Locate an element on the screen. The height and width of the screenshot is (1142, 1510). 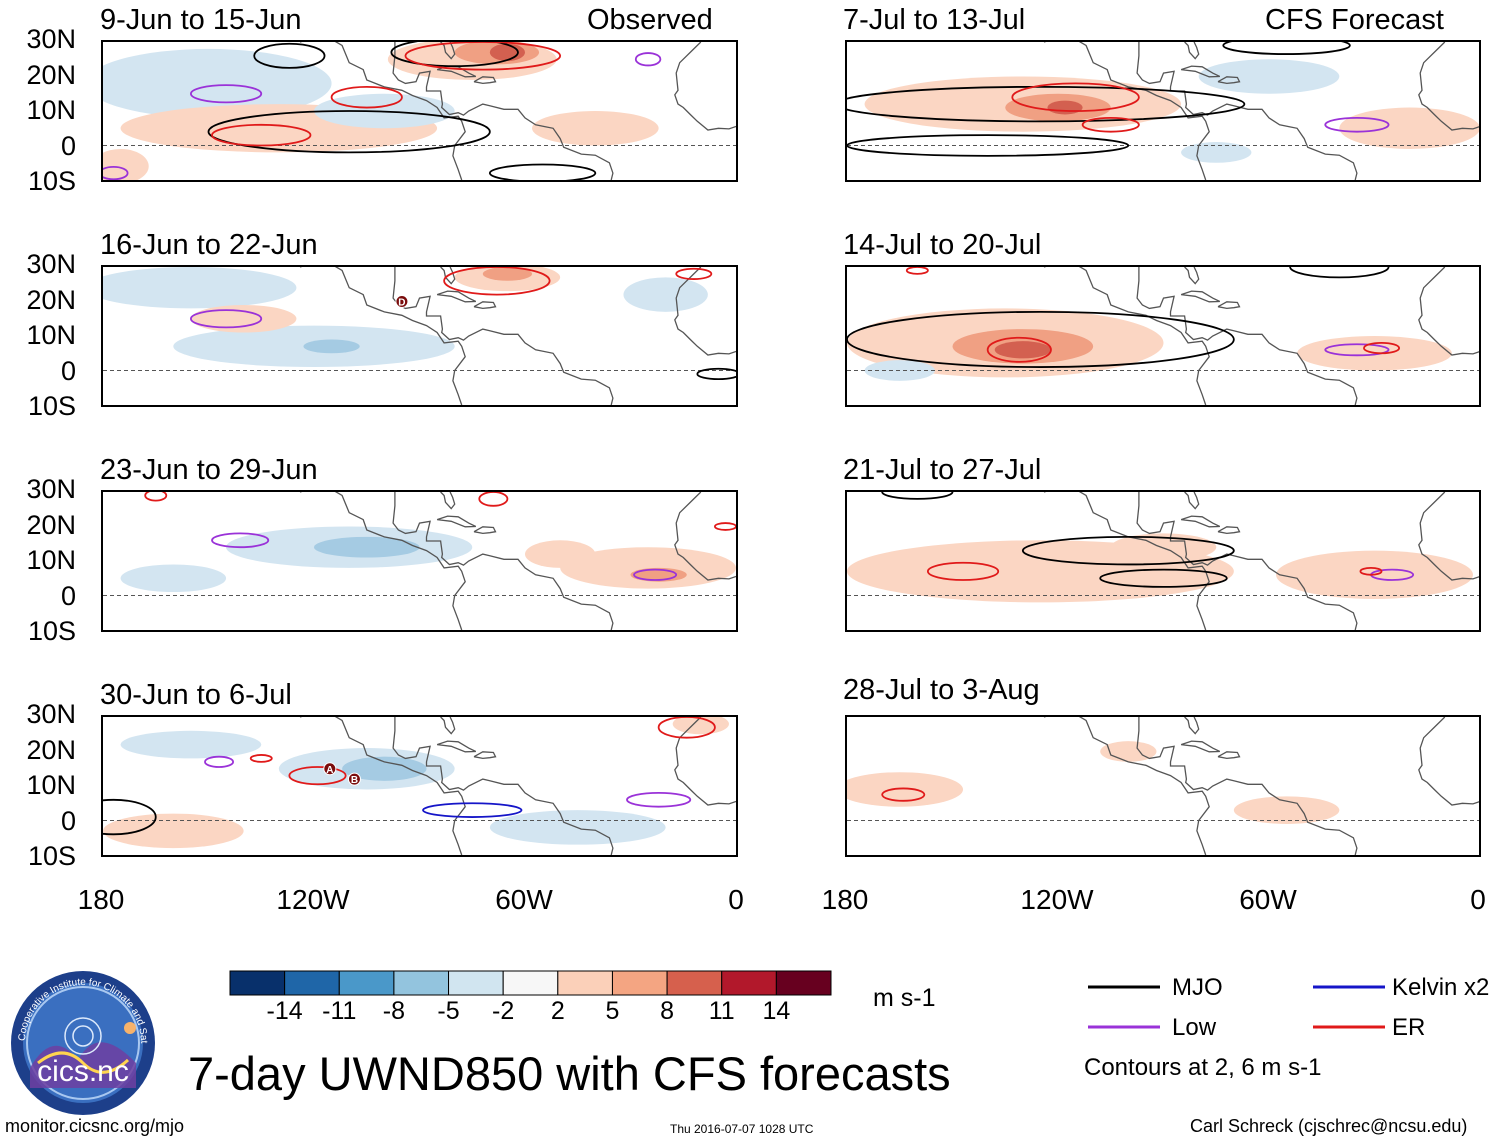
logo-text: cics.nc is located at coordinates (83, 1071).